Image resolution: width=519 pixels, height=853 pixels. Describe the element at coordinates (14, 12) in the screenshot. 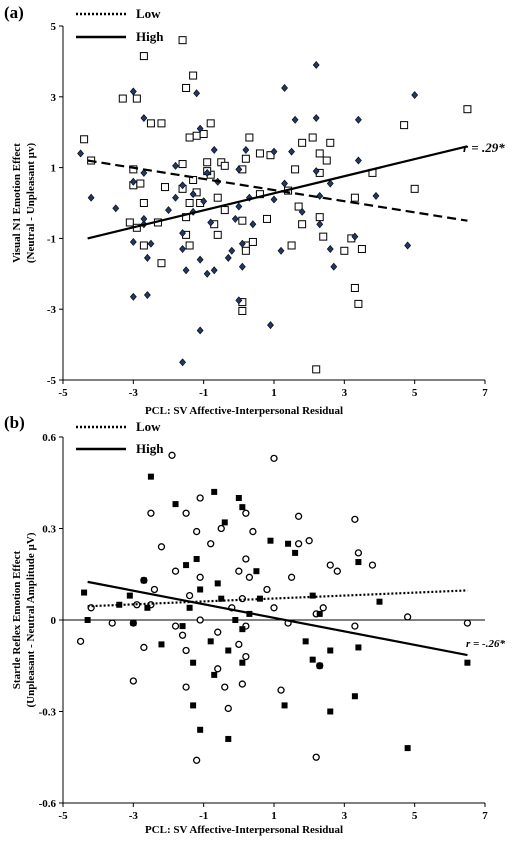

I see `panel-label: (a)` at that location.